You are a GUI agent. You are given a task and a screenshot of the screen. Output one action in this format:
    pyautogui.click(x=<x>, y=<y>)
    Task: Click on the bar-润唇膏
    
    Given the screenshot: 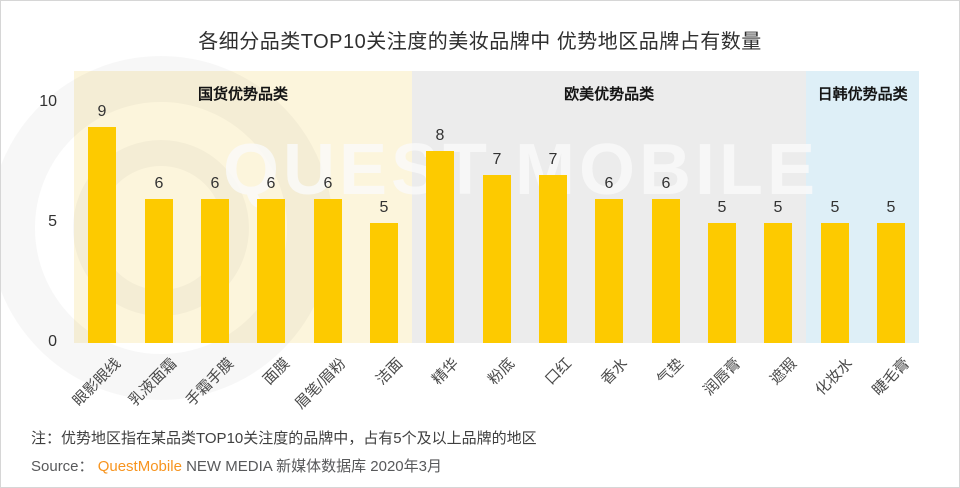 What is the action you would take?
    pyautogui.click(x=722, y=283)
    